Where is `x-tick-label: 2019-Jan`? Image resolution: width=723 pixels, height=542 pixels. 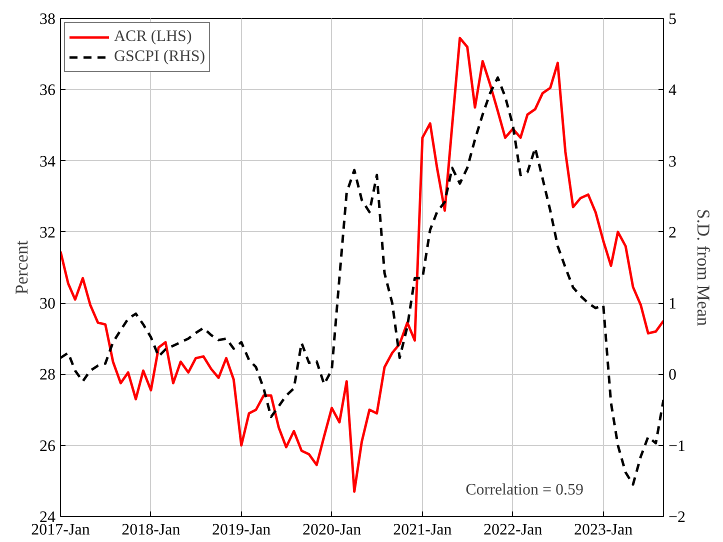
x-tick-label: 2019-Jan is located at coordinates (241, 530).